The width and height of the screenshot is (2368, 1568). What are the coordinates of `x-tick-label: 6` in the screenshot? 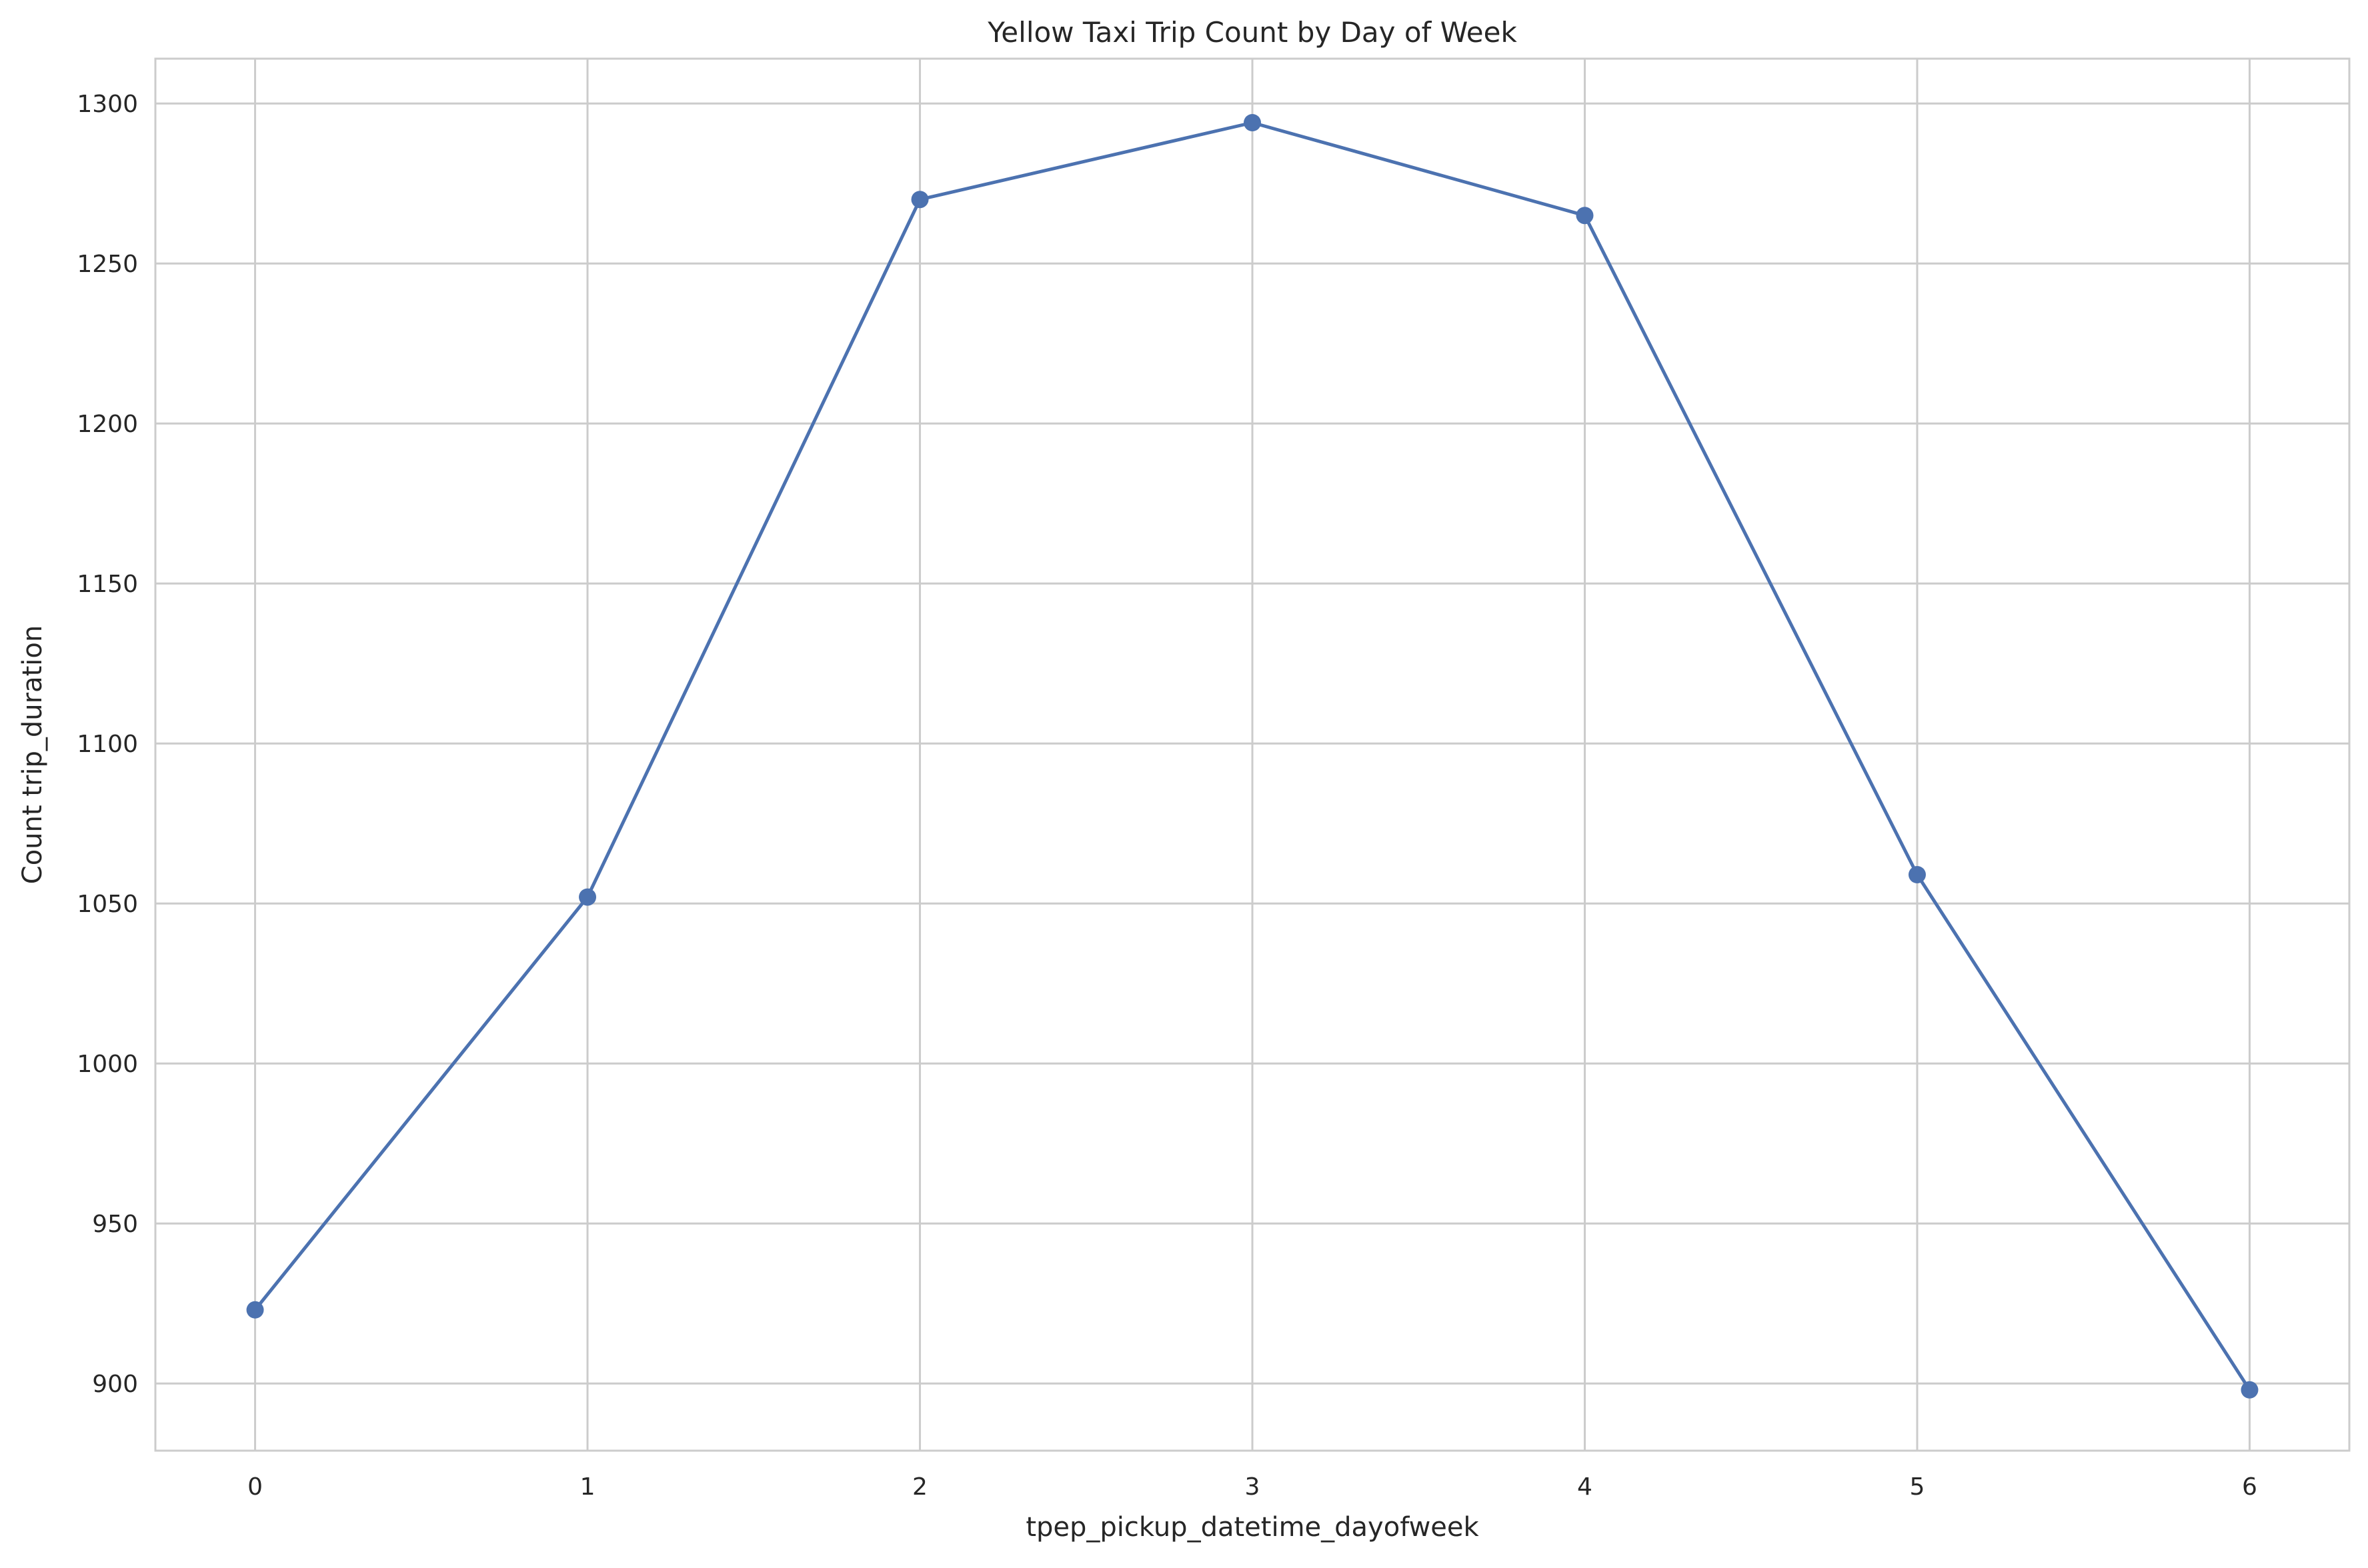 It's located at (2249, 1487).